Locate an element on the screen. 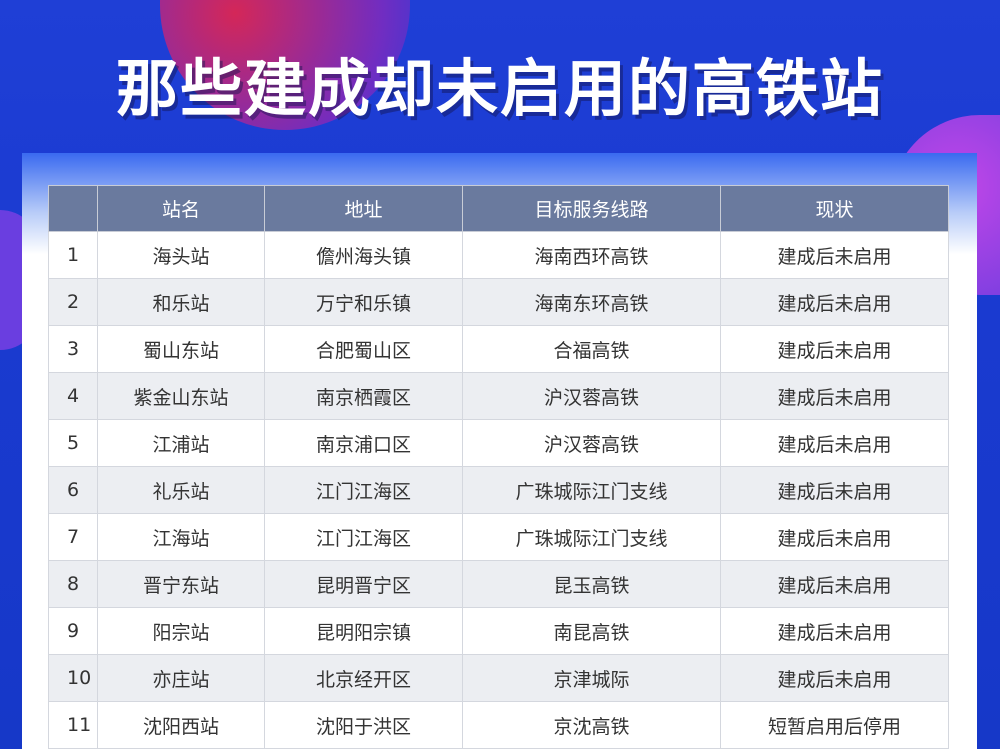  table-cell: 短暂启用后停用 is located at coordinates (834, 725).